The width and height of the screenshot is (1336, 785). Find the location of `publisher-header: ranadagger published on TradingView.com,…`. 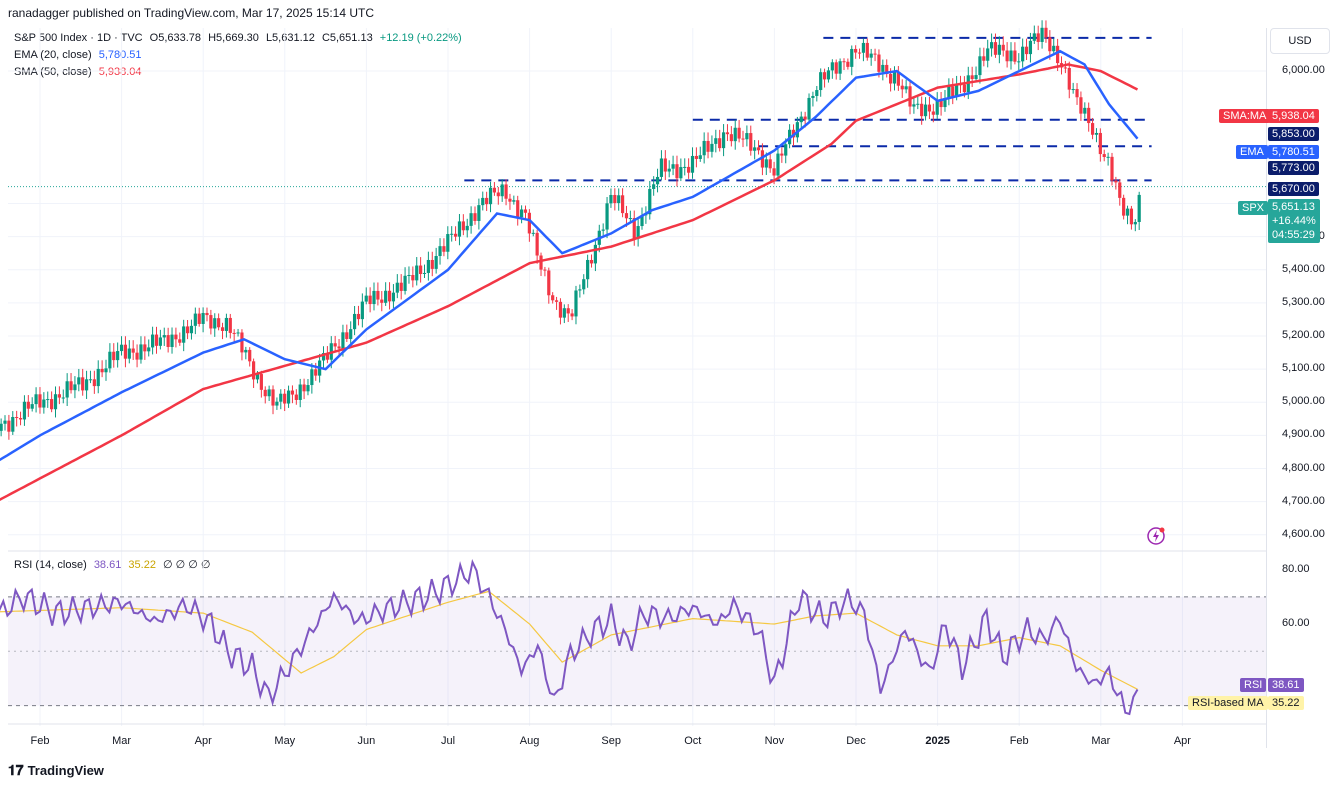

publisher-header: ranadagger published on TradingView.com,… is located at coordinates (191, 13).